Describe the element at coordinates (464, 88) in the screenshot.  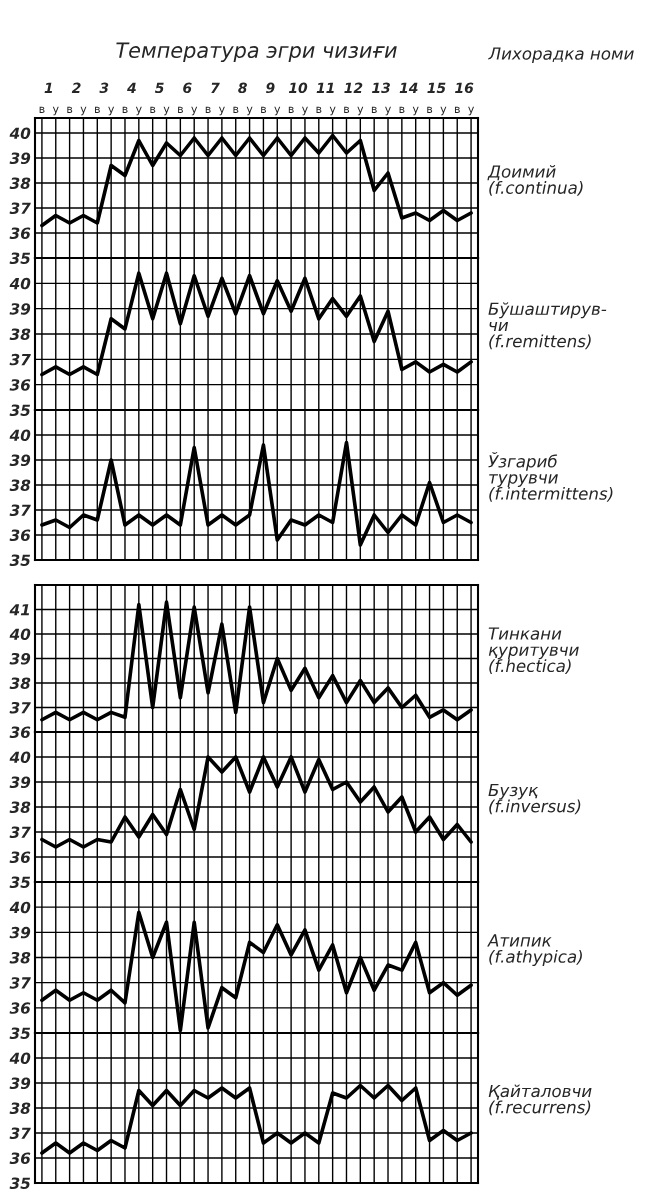
I see `x2-tick-label: 16` at that location.